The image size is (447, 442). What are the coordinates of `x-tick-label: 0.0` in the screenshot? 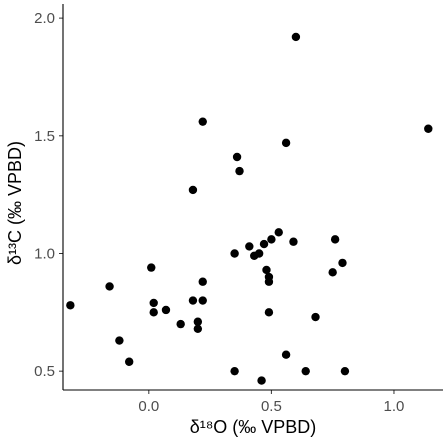 It's located at (148, 406).